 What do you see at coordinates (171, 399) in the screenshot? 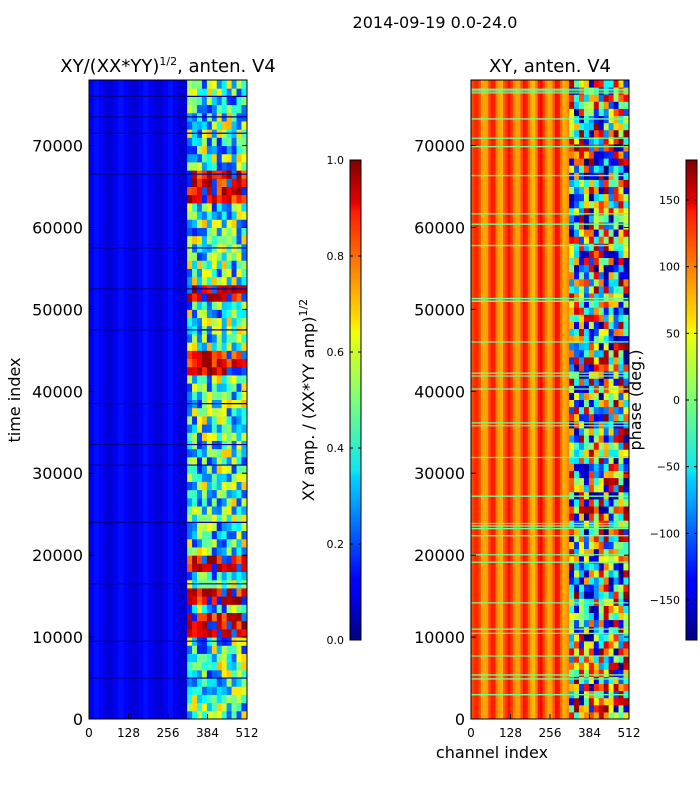
I see `amplitude-column` at bounding box center [171, 399].